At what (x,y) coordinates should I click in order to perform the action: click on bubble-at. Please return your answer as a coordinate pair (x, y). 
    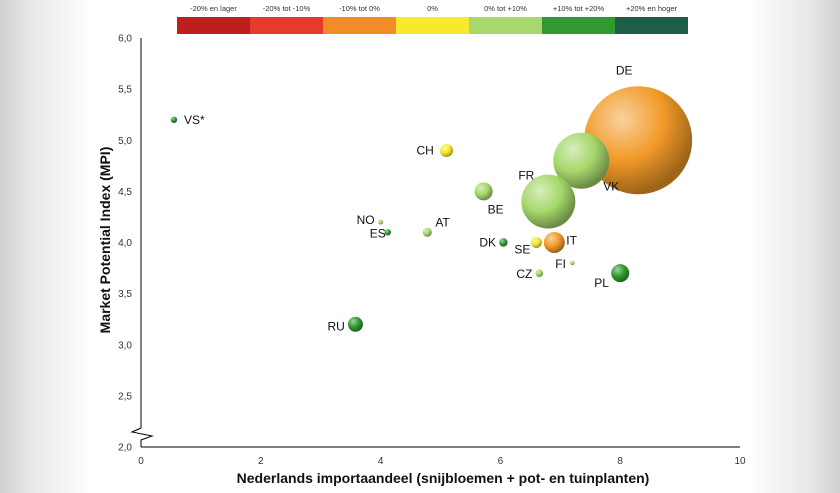
    Looking at the image, I should click on (427, 232).